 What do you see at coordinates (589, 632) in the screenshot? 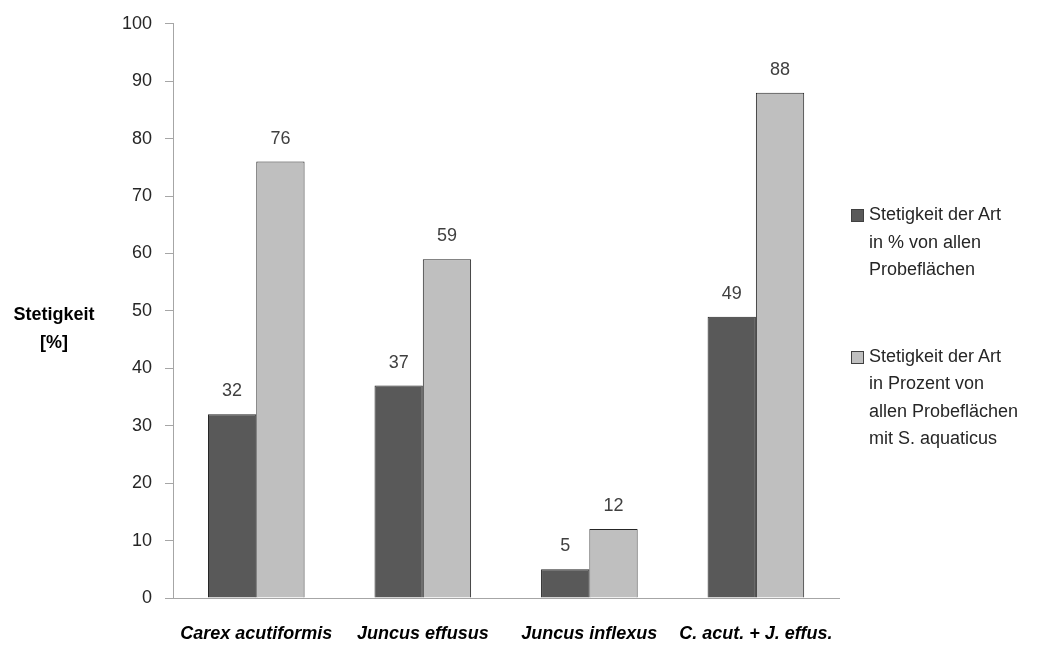
I see `x-tick-label: Juncus inflexus` at bounding box center [589, 632].